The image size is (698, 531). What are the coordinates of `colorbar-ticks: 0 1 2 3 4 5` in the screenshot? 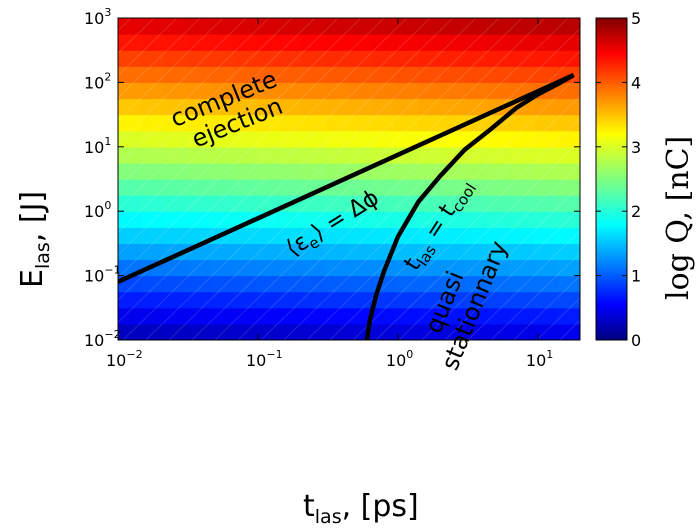 It's located at (618, 179).